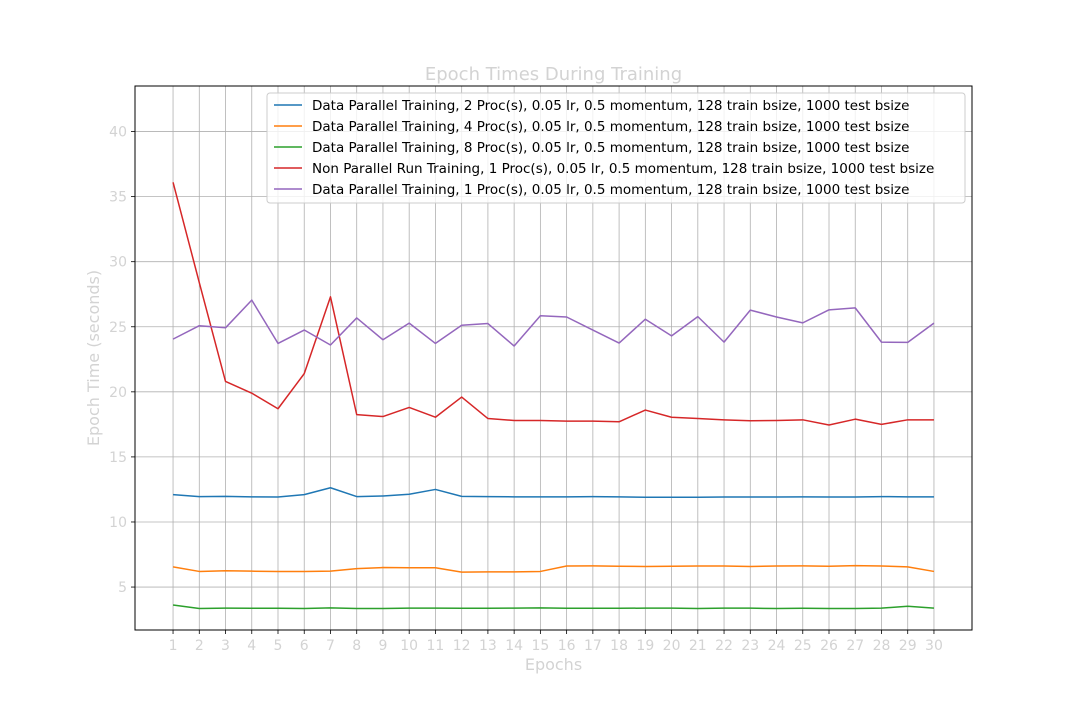 The width and height of the screenshot is (1080, 720). I want to click on x-tick-label: 26, so click(829, 646).